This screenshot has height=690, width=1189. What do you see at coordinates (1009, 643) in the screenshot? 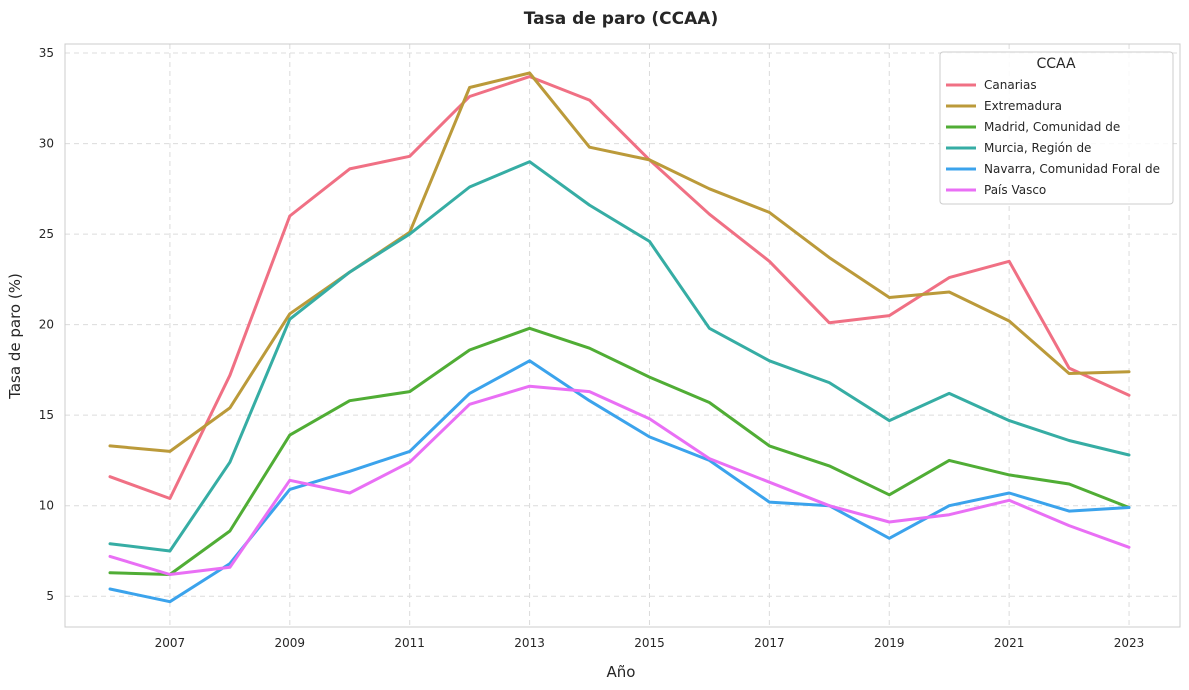
I see `x-tick-label: 2021` at bounding box center [1009, 643].